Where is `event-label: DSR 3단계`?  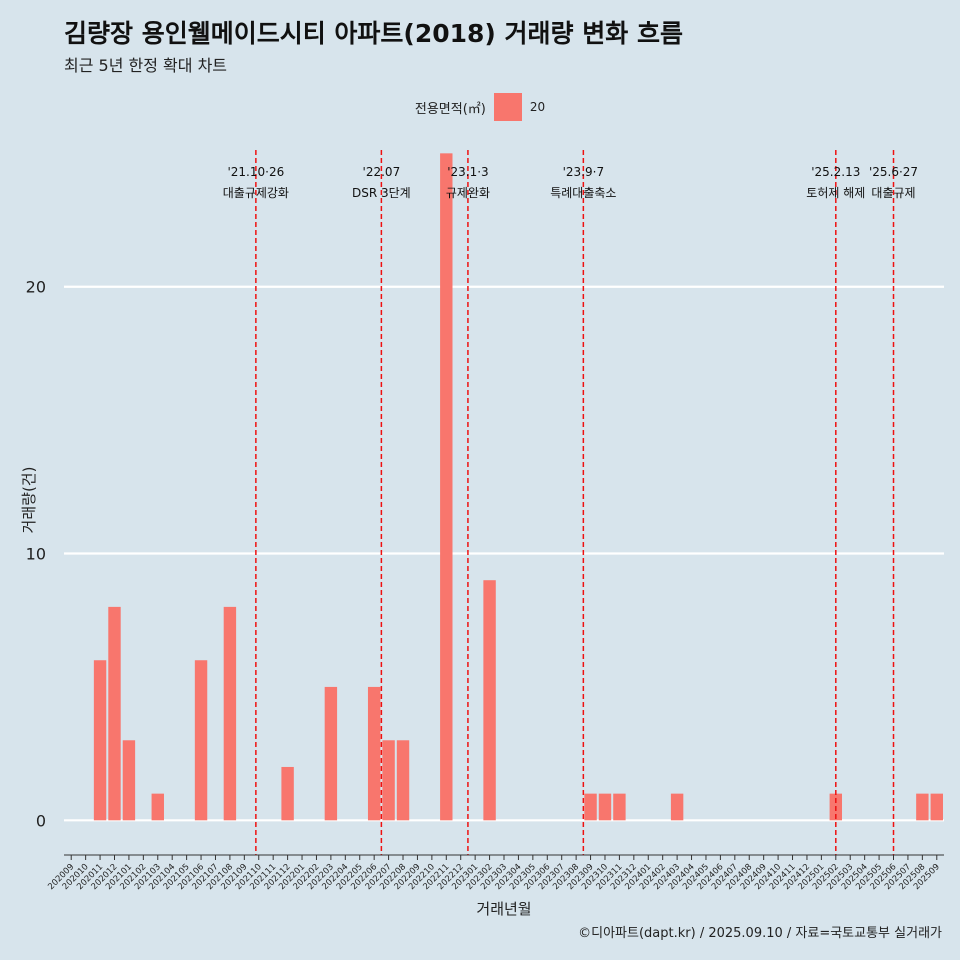 event-label: DSR 3단계 is located at coordinates (381, 193).